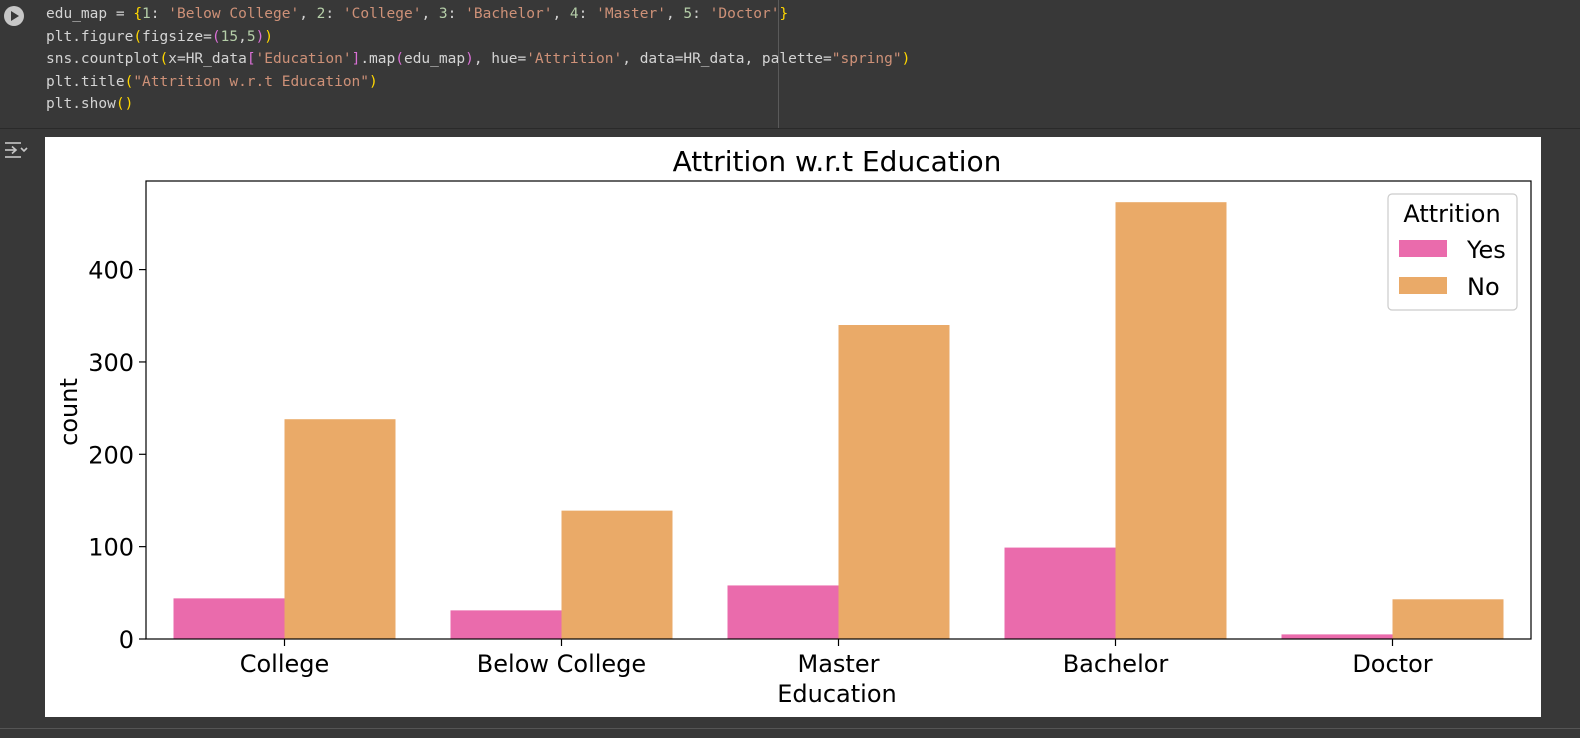 This screenshot has width=1580, height=738. Describe the element at coordinates (894, 482) in the screenshot. I see `bar-no-master` at that location.